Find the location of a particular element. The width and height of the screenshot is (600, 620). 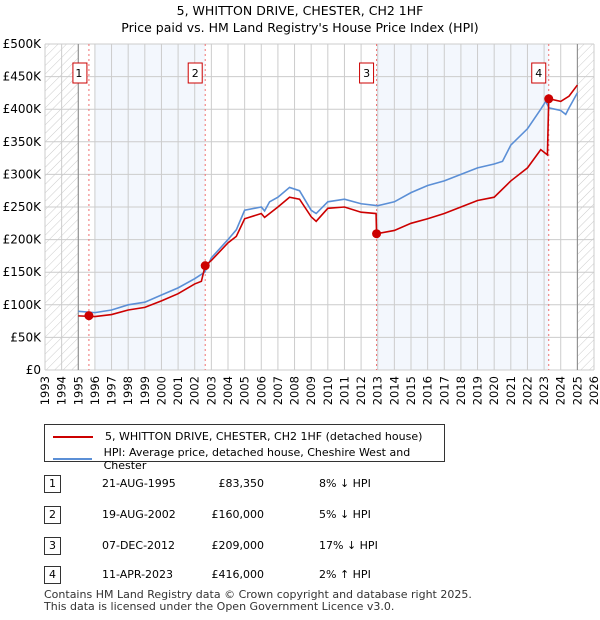

transaction-date: 21-AUG-1995 is located at coordinates (139, 483).